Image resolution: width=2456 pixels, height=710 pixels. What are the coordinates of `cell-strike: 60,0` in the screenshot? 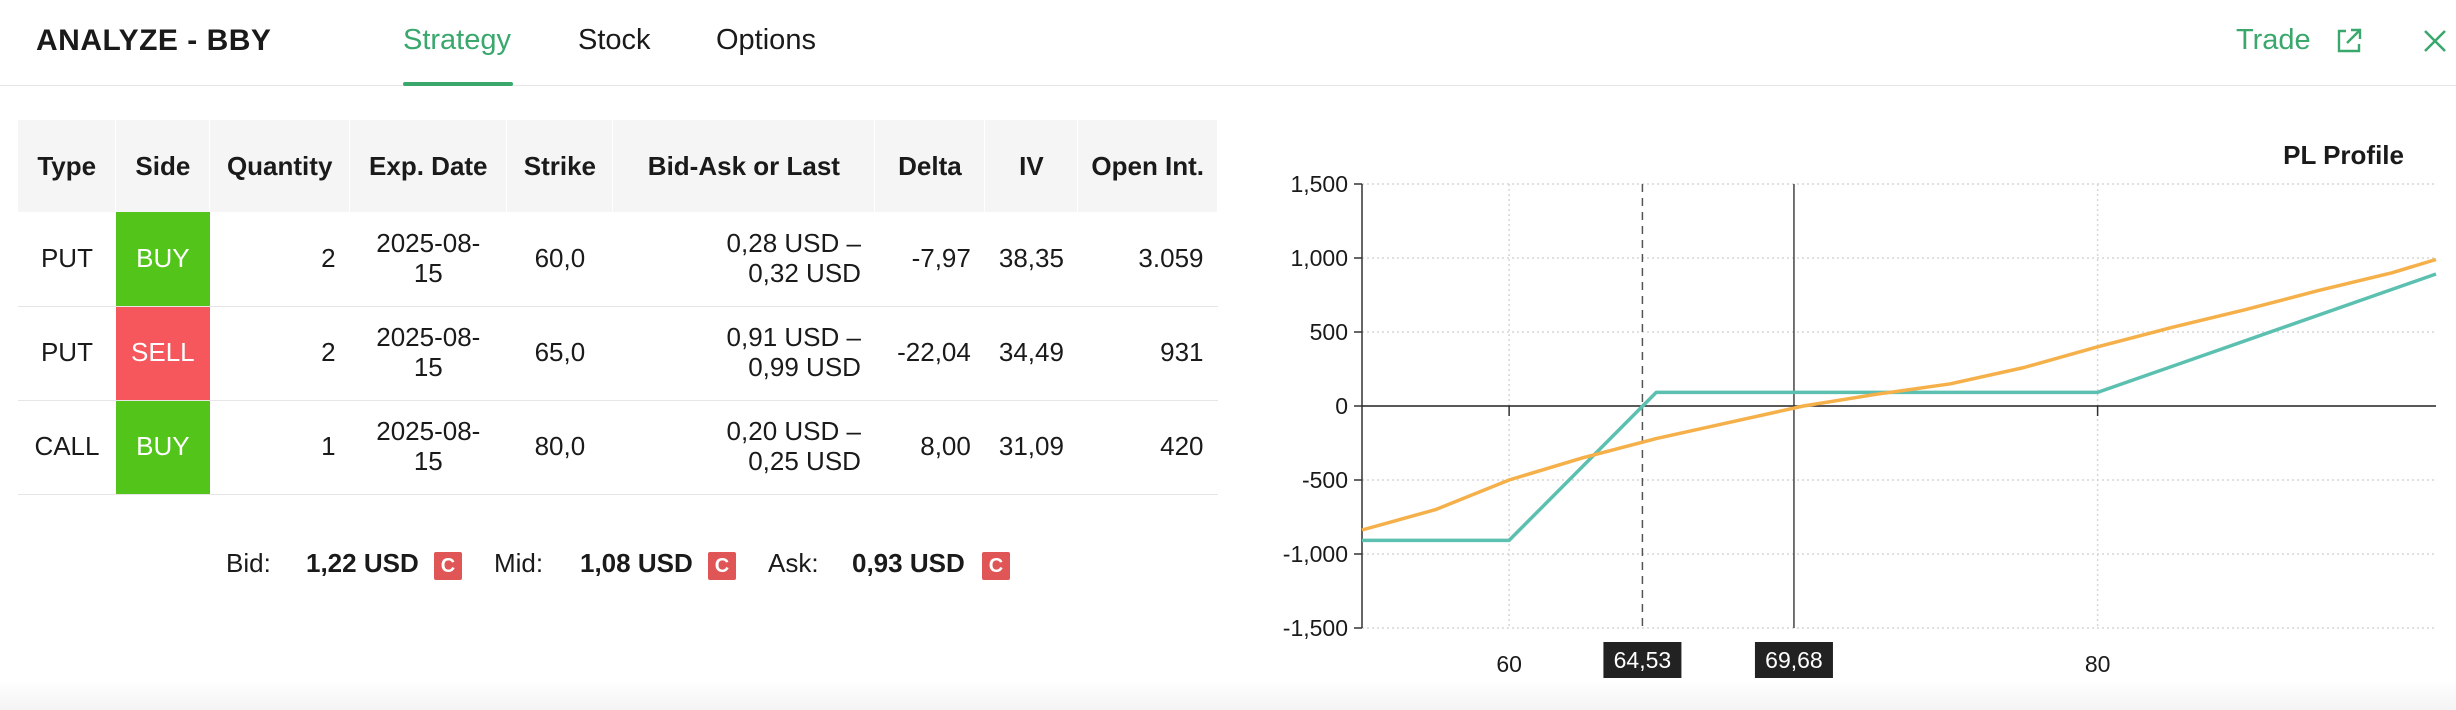 It's located at (559, 259).